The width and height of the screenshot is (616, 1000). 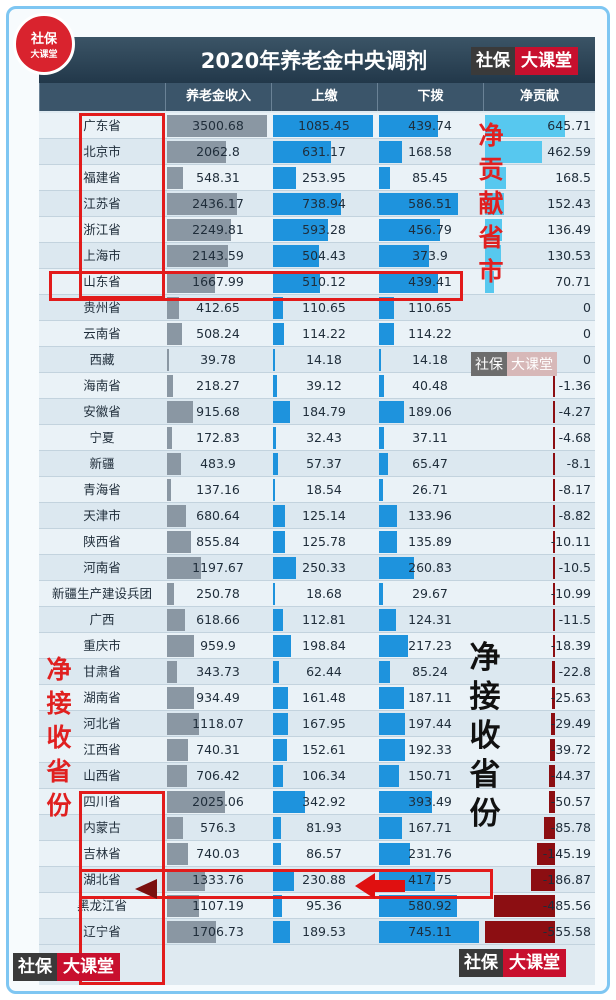 I want to click on cell-income: 680.64, so click(x=218, y=516).